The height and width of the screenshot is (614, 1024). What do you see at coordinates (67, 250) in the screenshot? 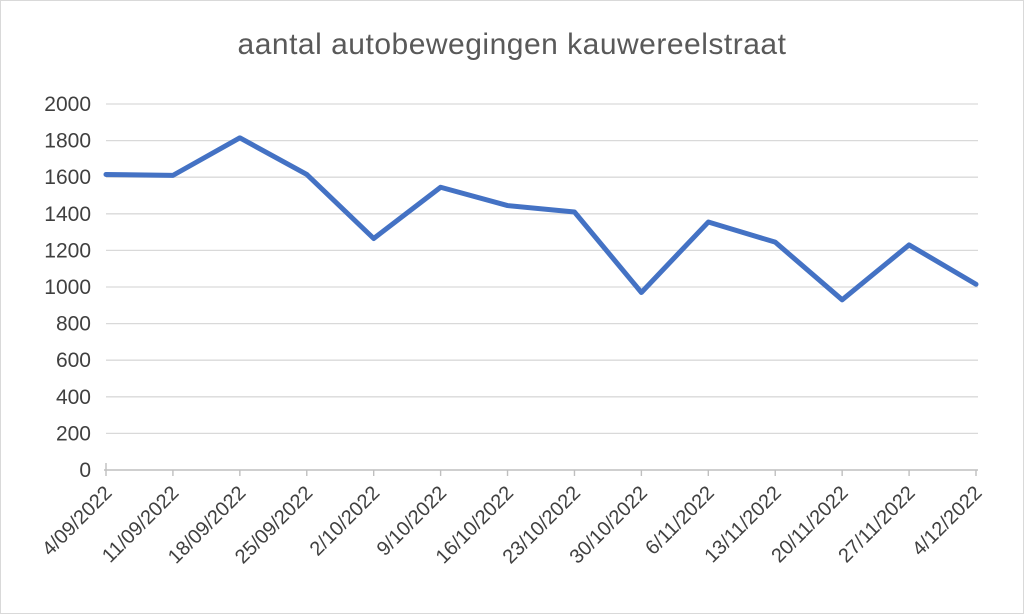
I see `y-axis-tick-label: 1200` at bounding box center [67, 250].